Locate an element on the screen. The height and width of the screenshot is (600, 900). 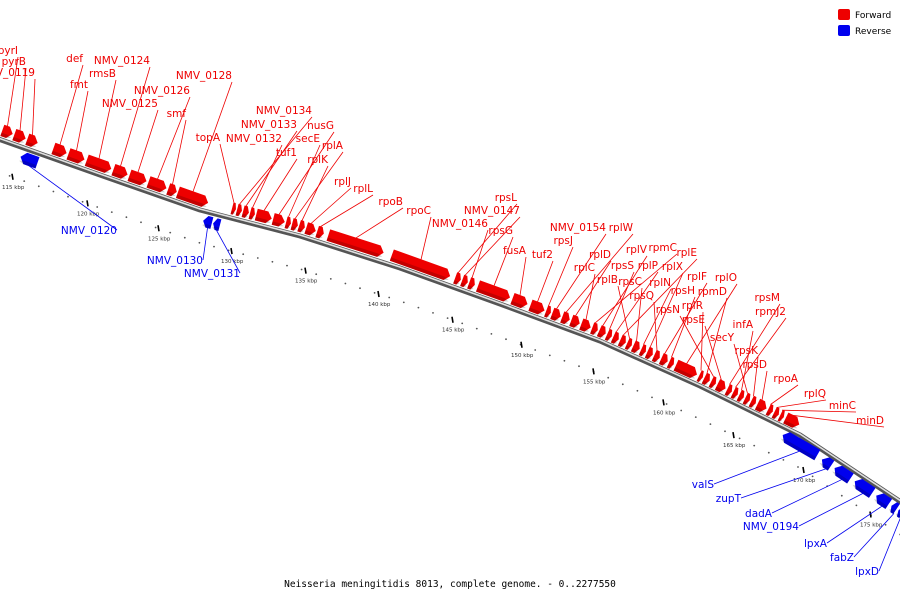
gene-rpoc is located at coordinates (420, 265).